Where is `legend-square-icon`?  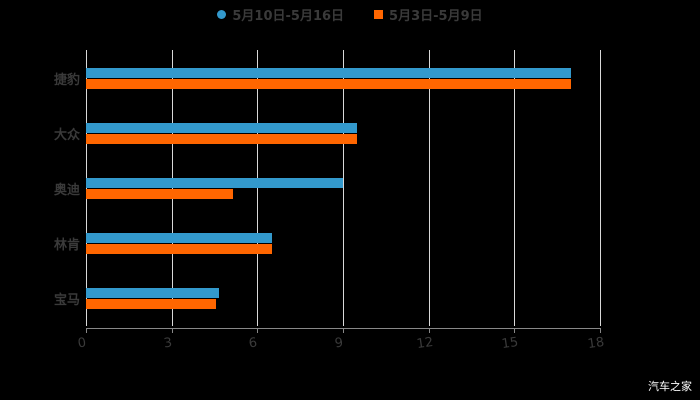 legend-square-icon is located at coordinates (379, 14).